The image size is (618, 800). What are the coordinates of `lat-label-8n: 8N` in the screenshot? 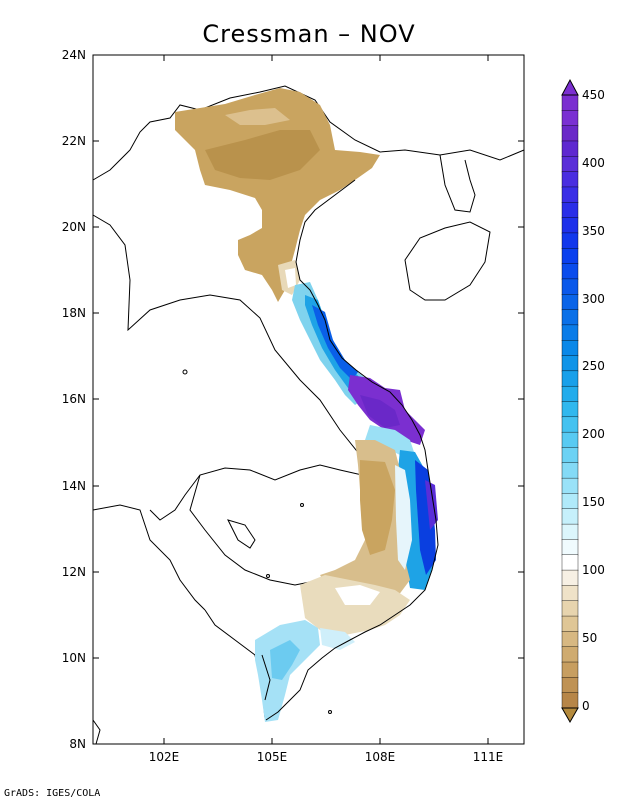 It's located at (77, 744).